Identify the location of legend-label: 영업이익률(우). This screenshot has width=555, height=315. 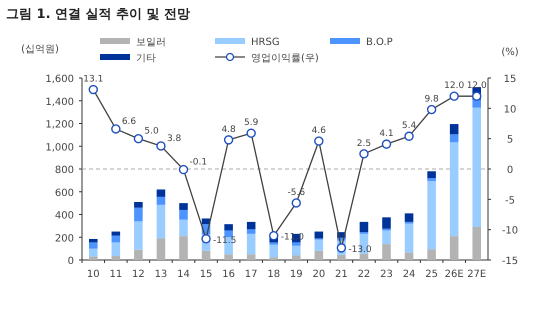
(285, 58).